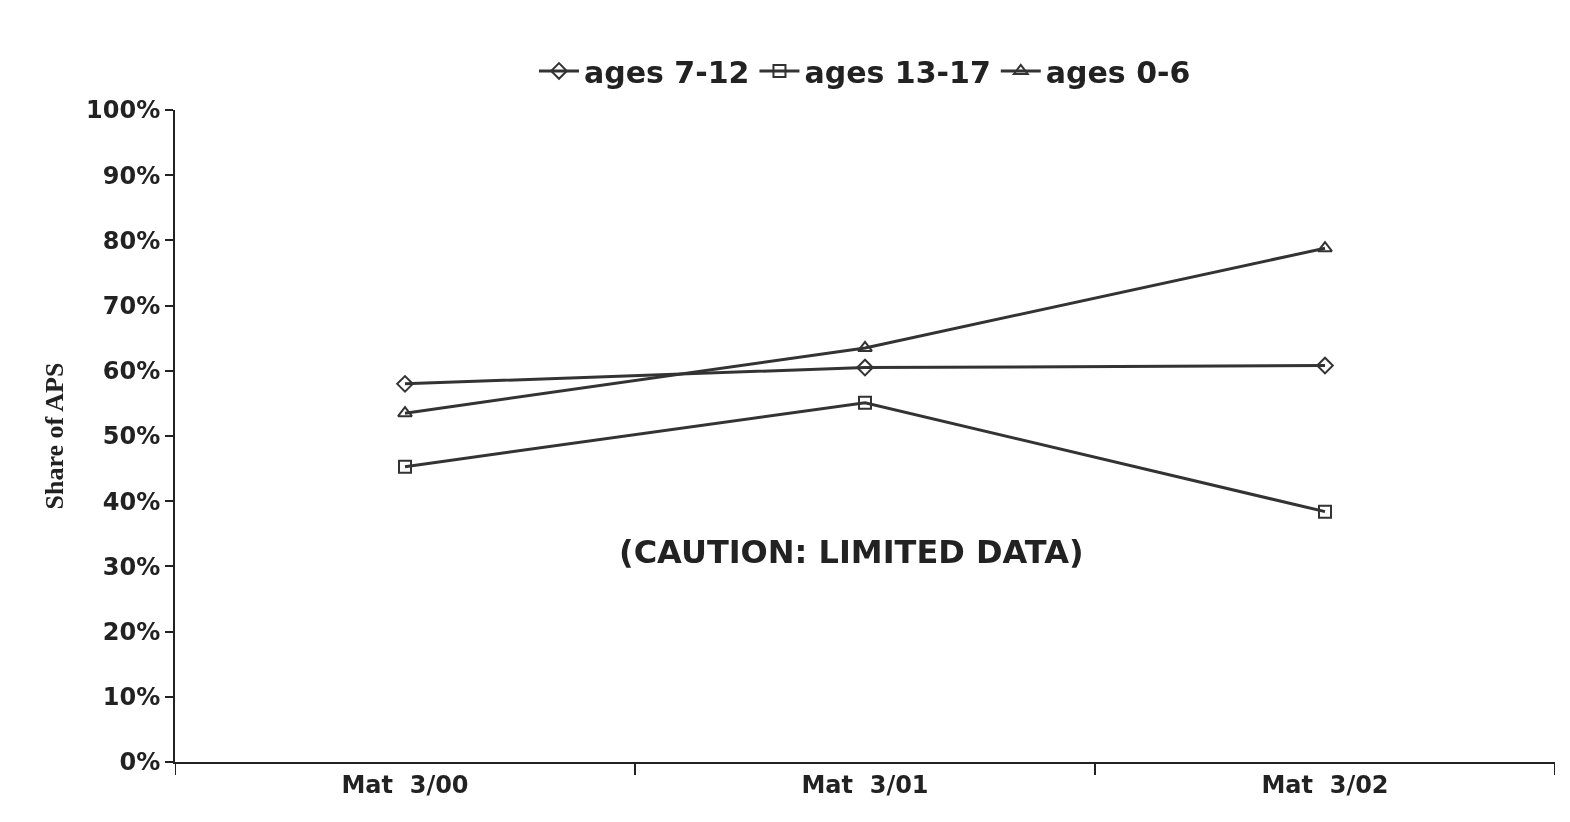 The image size is (1570, 822). What do you see at coordinates (851, 552) in the screenshot?
I see `annotation: (CAUTION: LIMITED DATA)` at bounding box center [851, 552].